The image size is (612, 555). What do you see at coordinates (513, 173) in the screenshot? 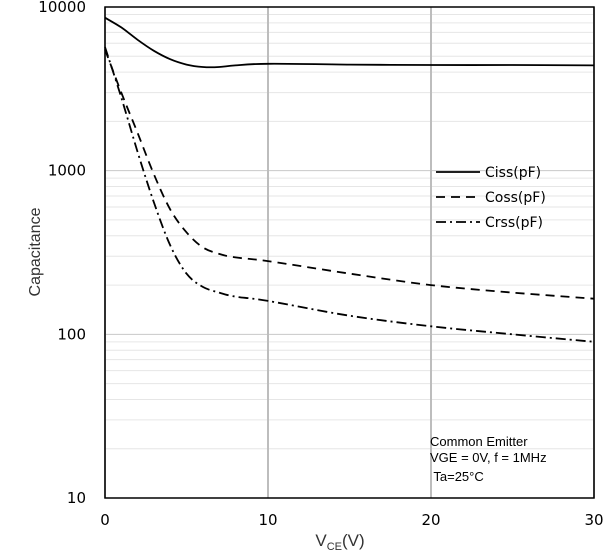
I see `legend-label-ciss-pf: Ciss(pF)` at bounding box center [513, 173].